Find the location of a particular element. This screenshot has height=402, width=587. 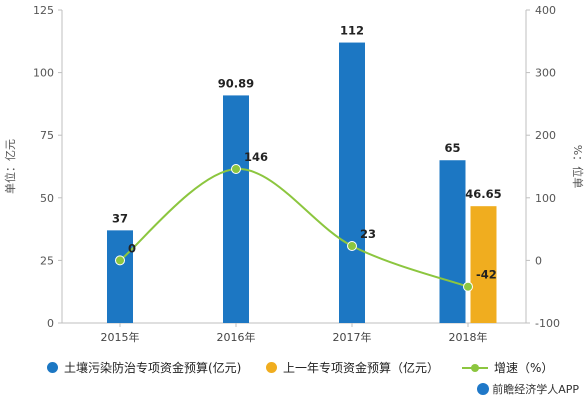

bar-current-value-label: 37 is located at coordinates (120, 218).